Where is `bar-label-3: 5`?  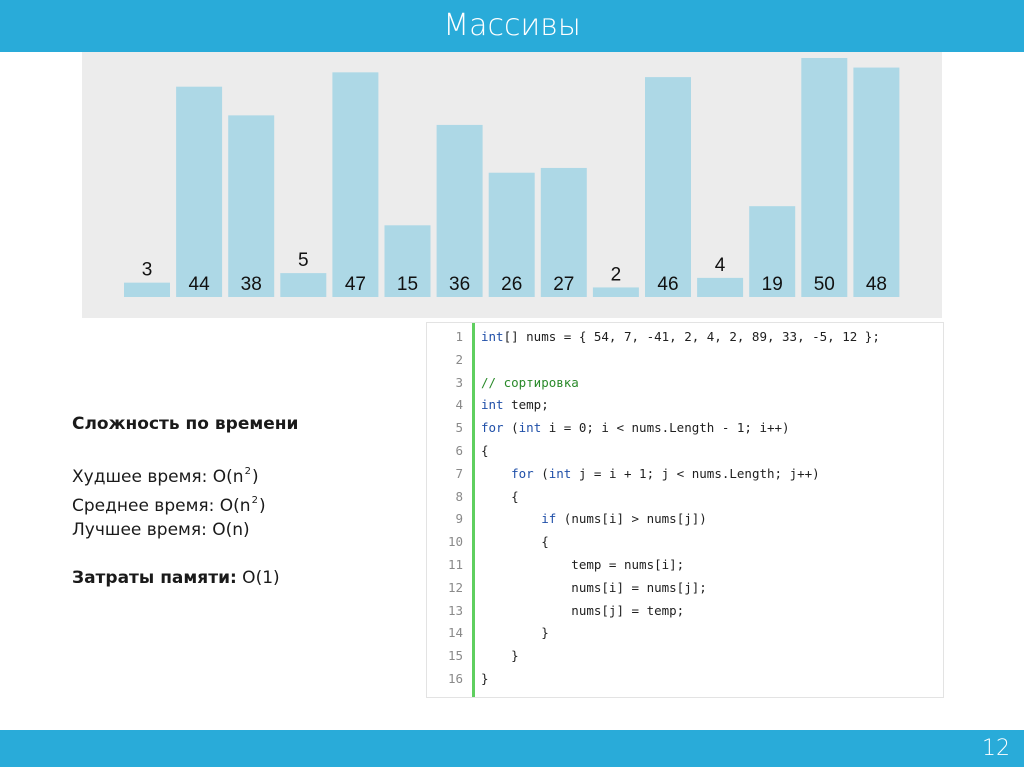
bar-label-3: 5 is located at coordinates (303, 260).